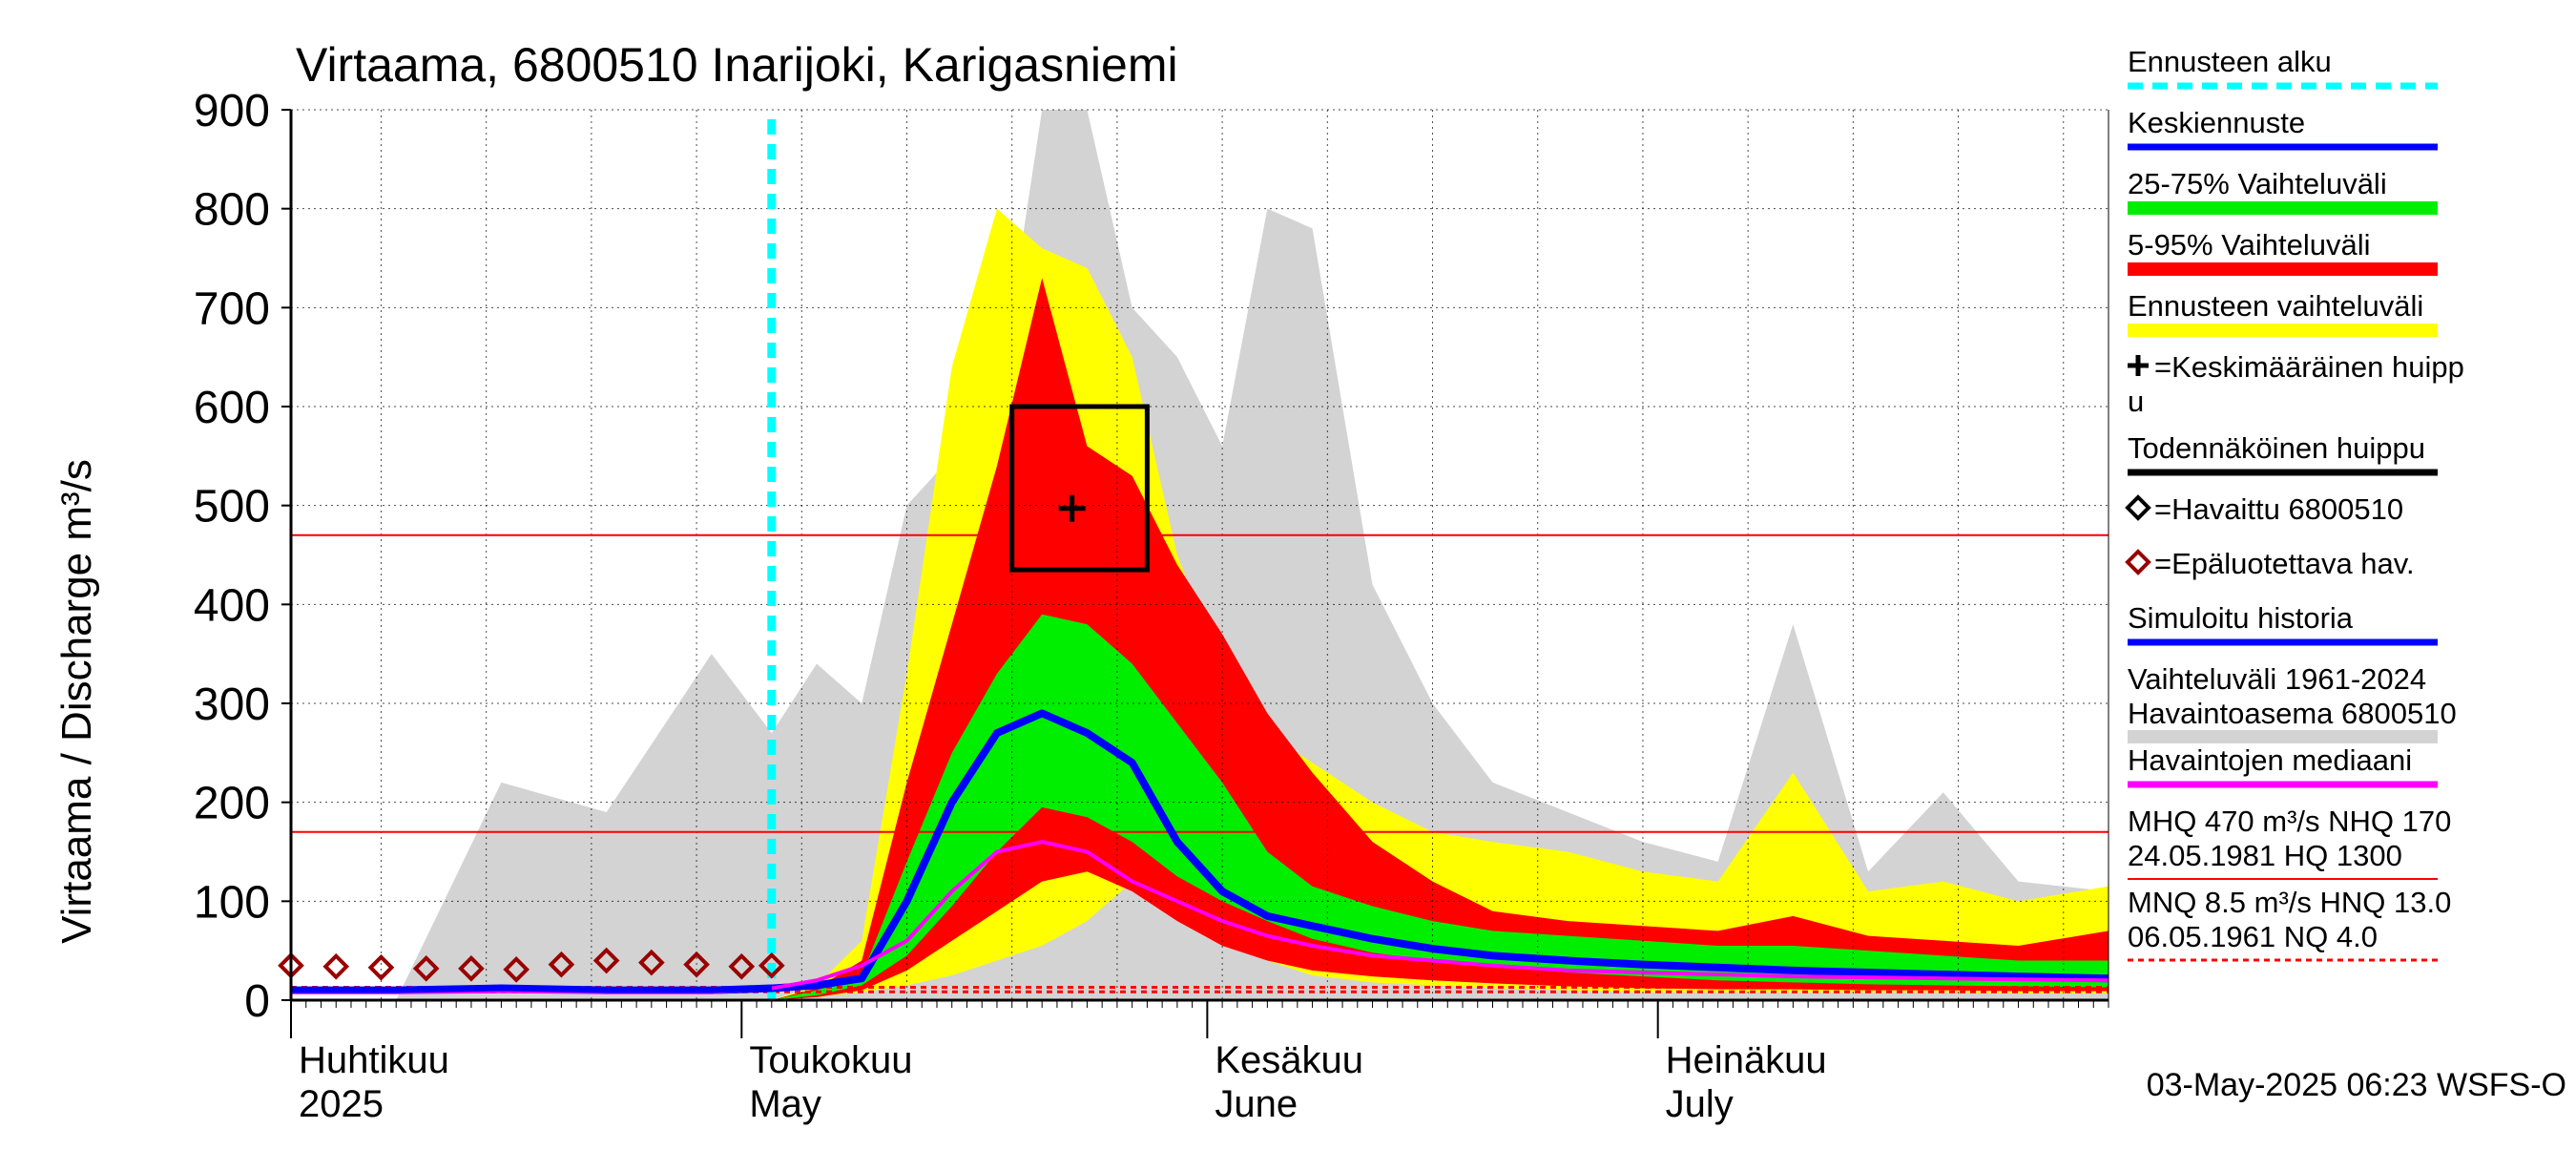  I want to click on legend-label: 25-75% Vaihteluväli, so click(2257, 183).